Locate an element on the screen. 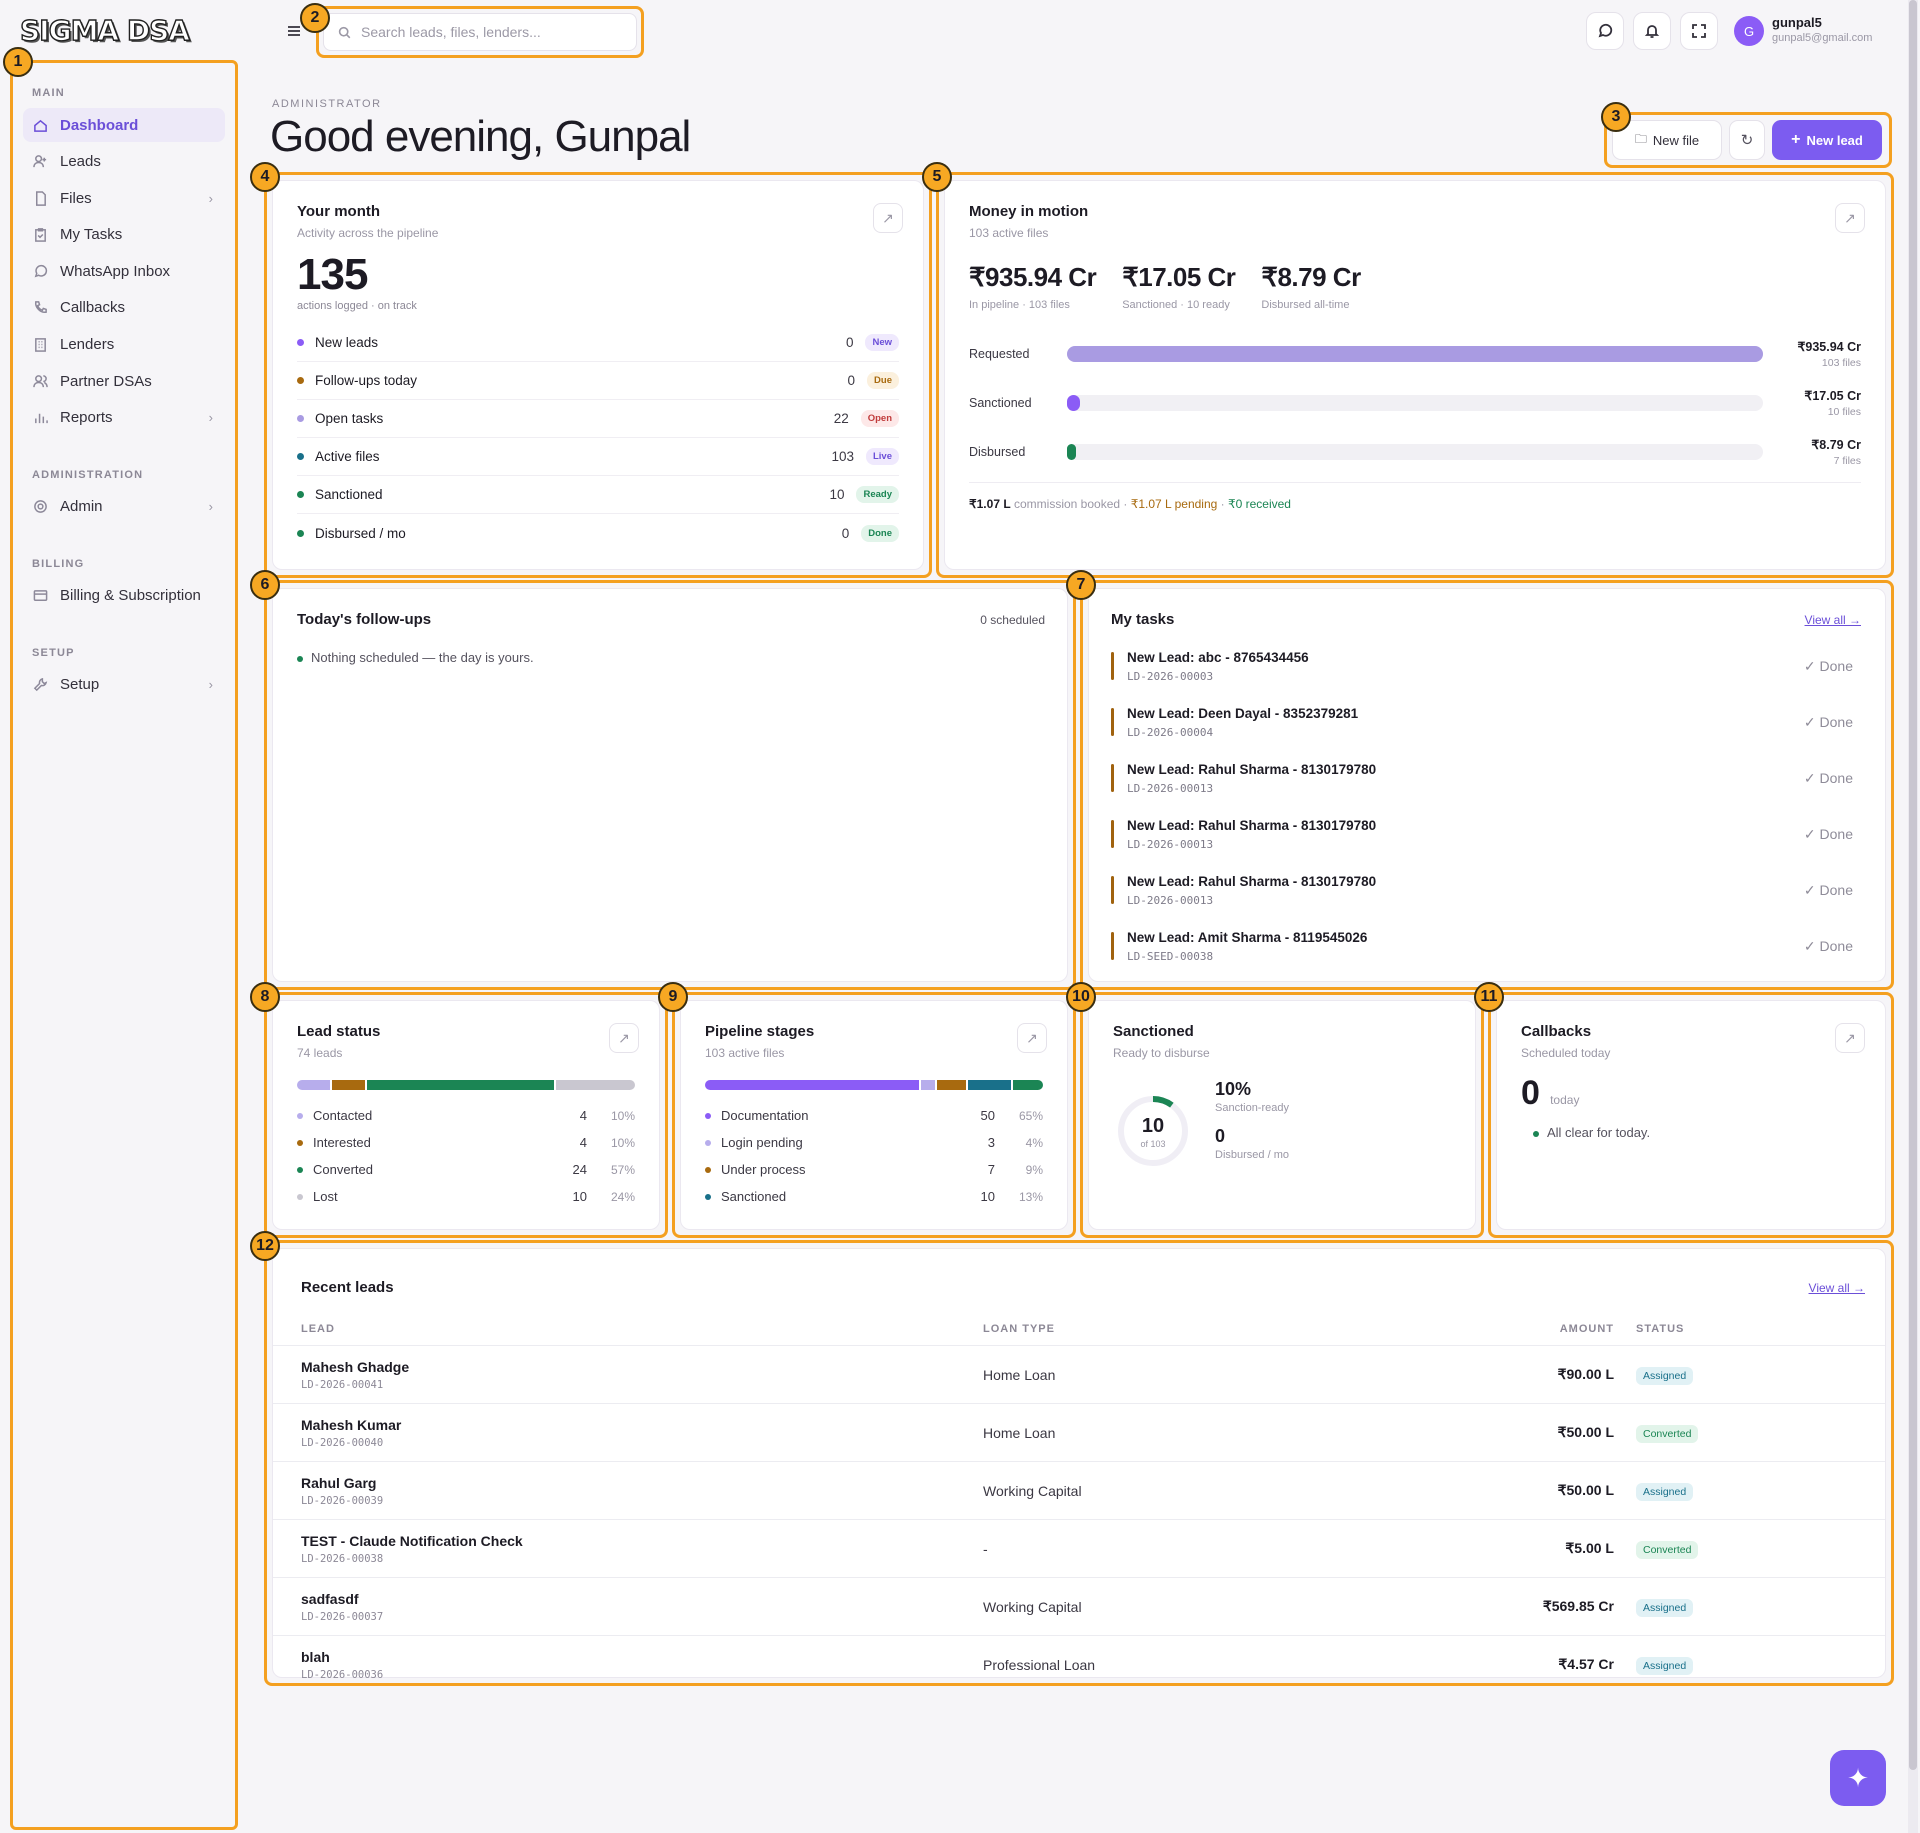 The image size is (1920, 1833). new-file-button: 🗀 New file is located at coordinates (1667, 140).